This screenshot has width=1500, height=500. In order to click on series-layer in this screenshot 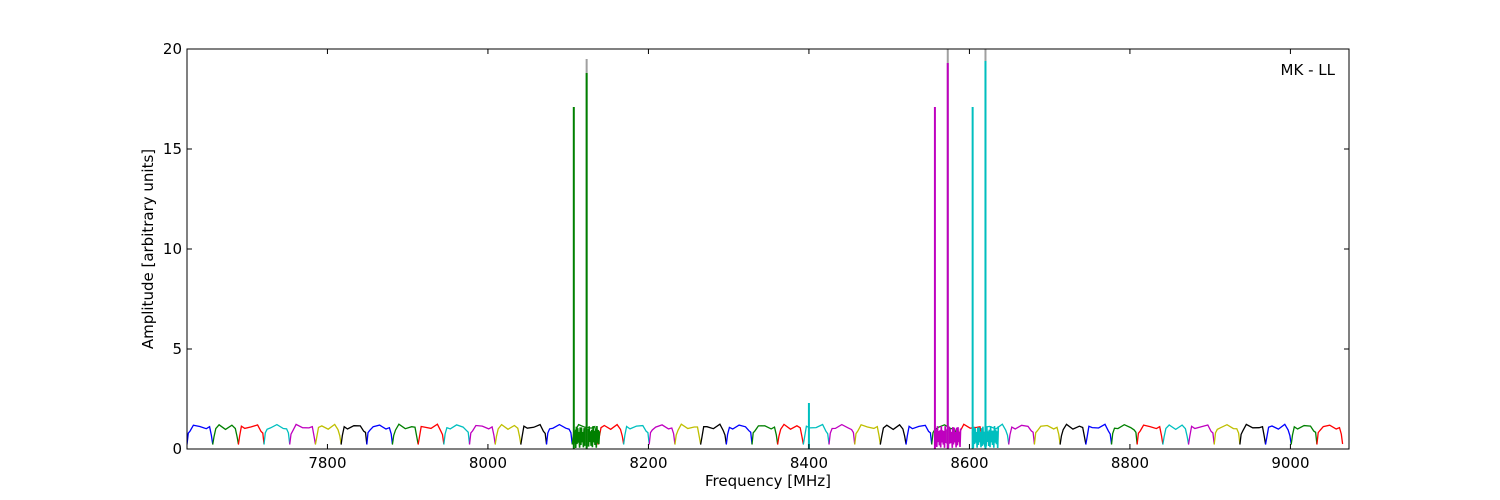, I will do `click(765, 436)`.